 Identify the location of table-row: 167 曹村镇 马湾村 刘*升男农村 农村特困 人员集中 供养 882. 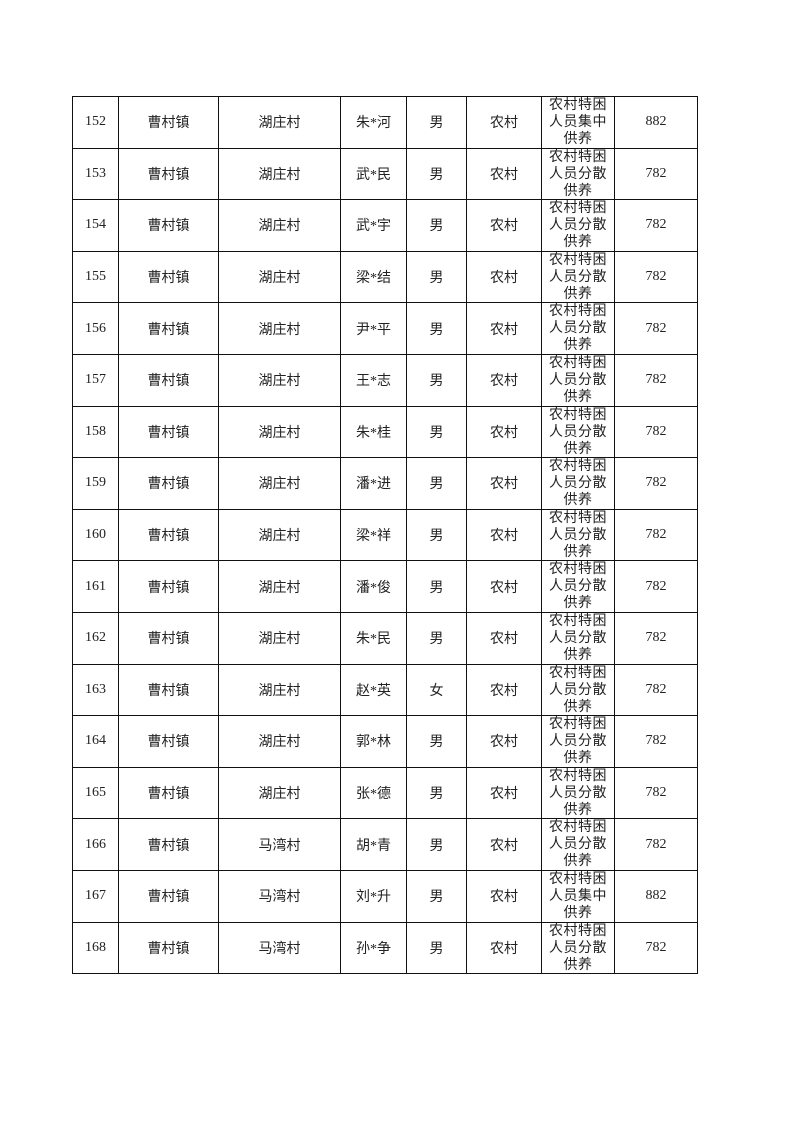
(385, 896).